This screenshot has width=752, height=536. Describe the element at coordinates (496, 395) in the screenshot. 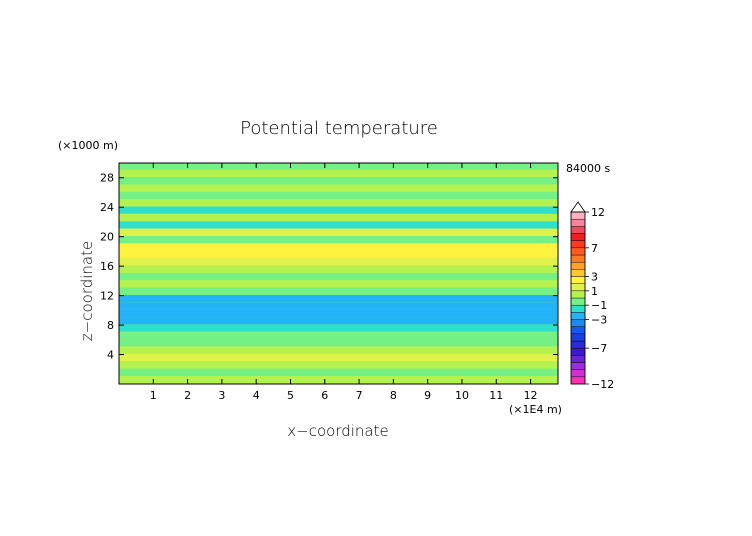

I see `x-tick-label: 11` at that location.